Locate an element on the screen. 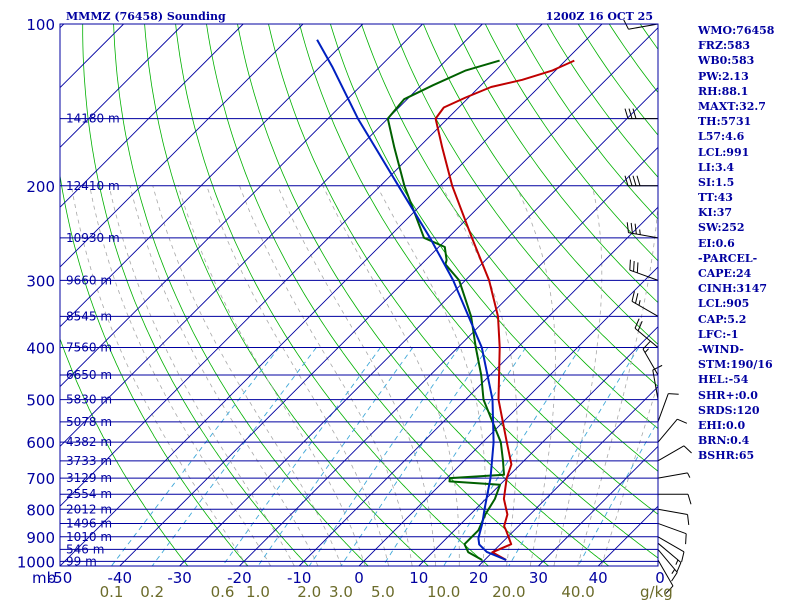 The image size is (800, 600). temperature-tick-label: 30 is located at coordinates (538, 578).